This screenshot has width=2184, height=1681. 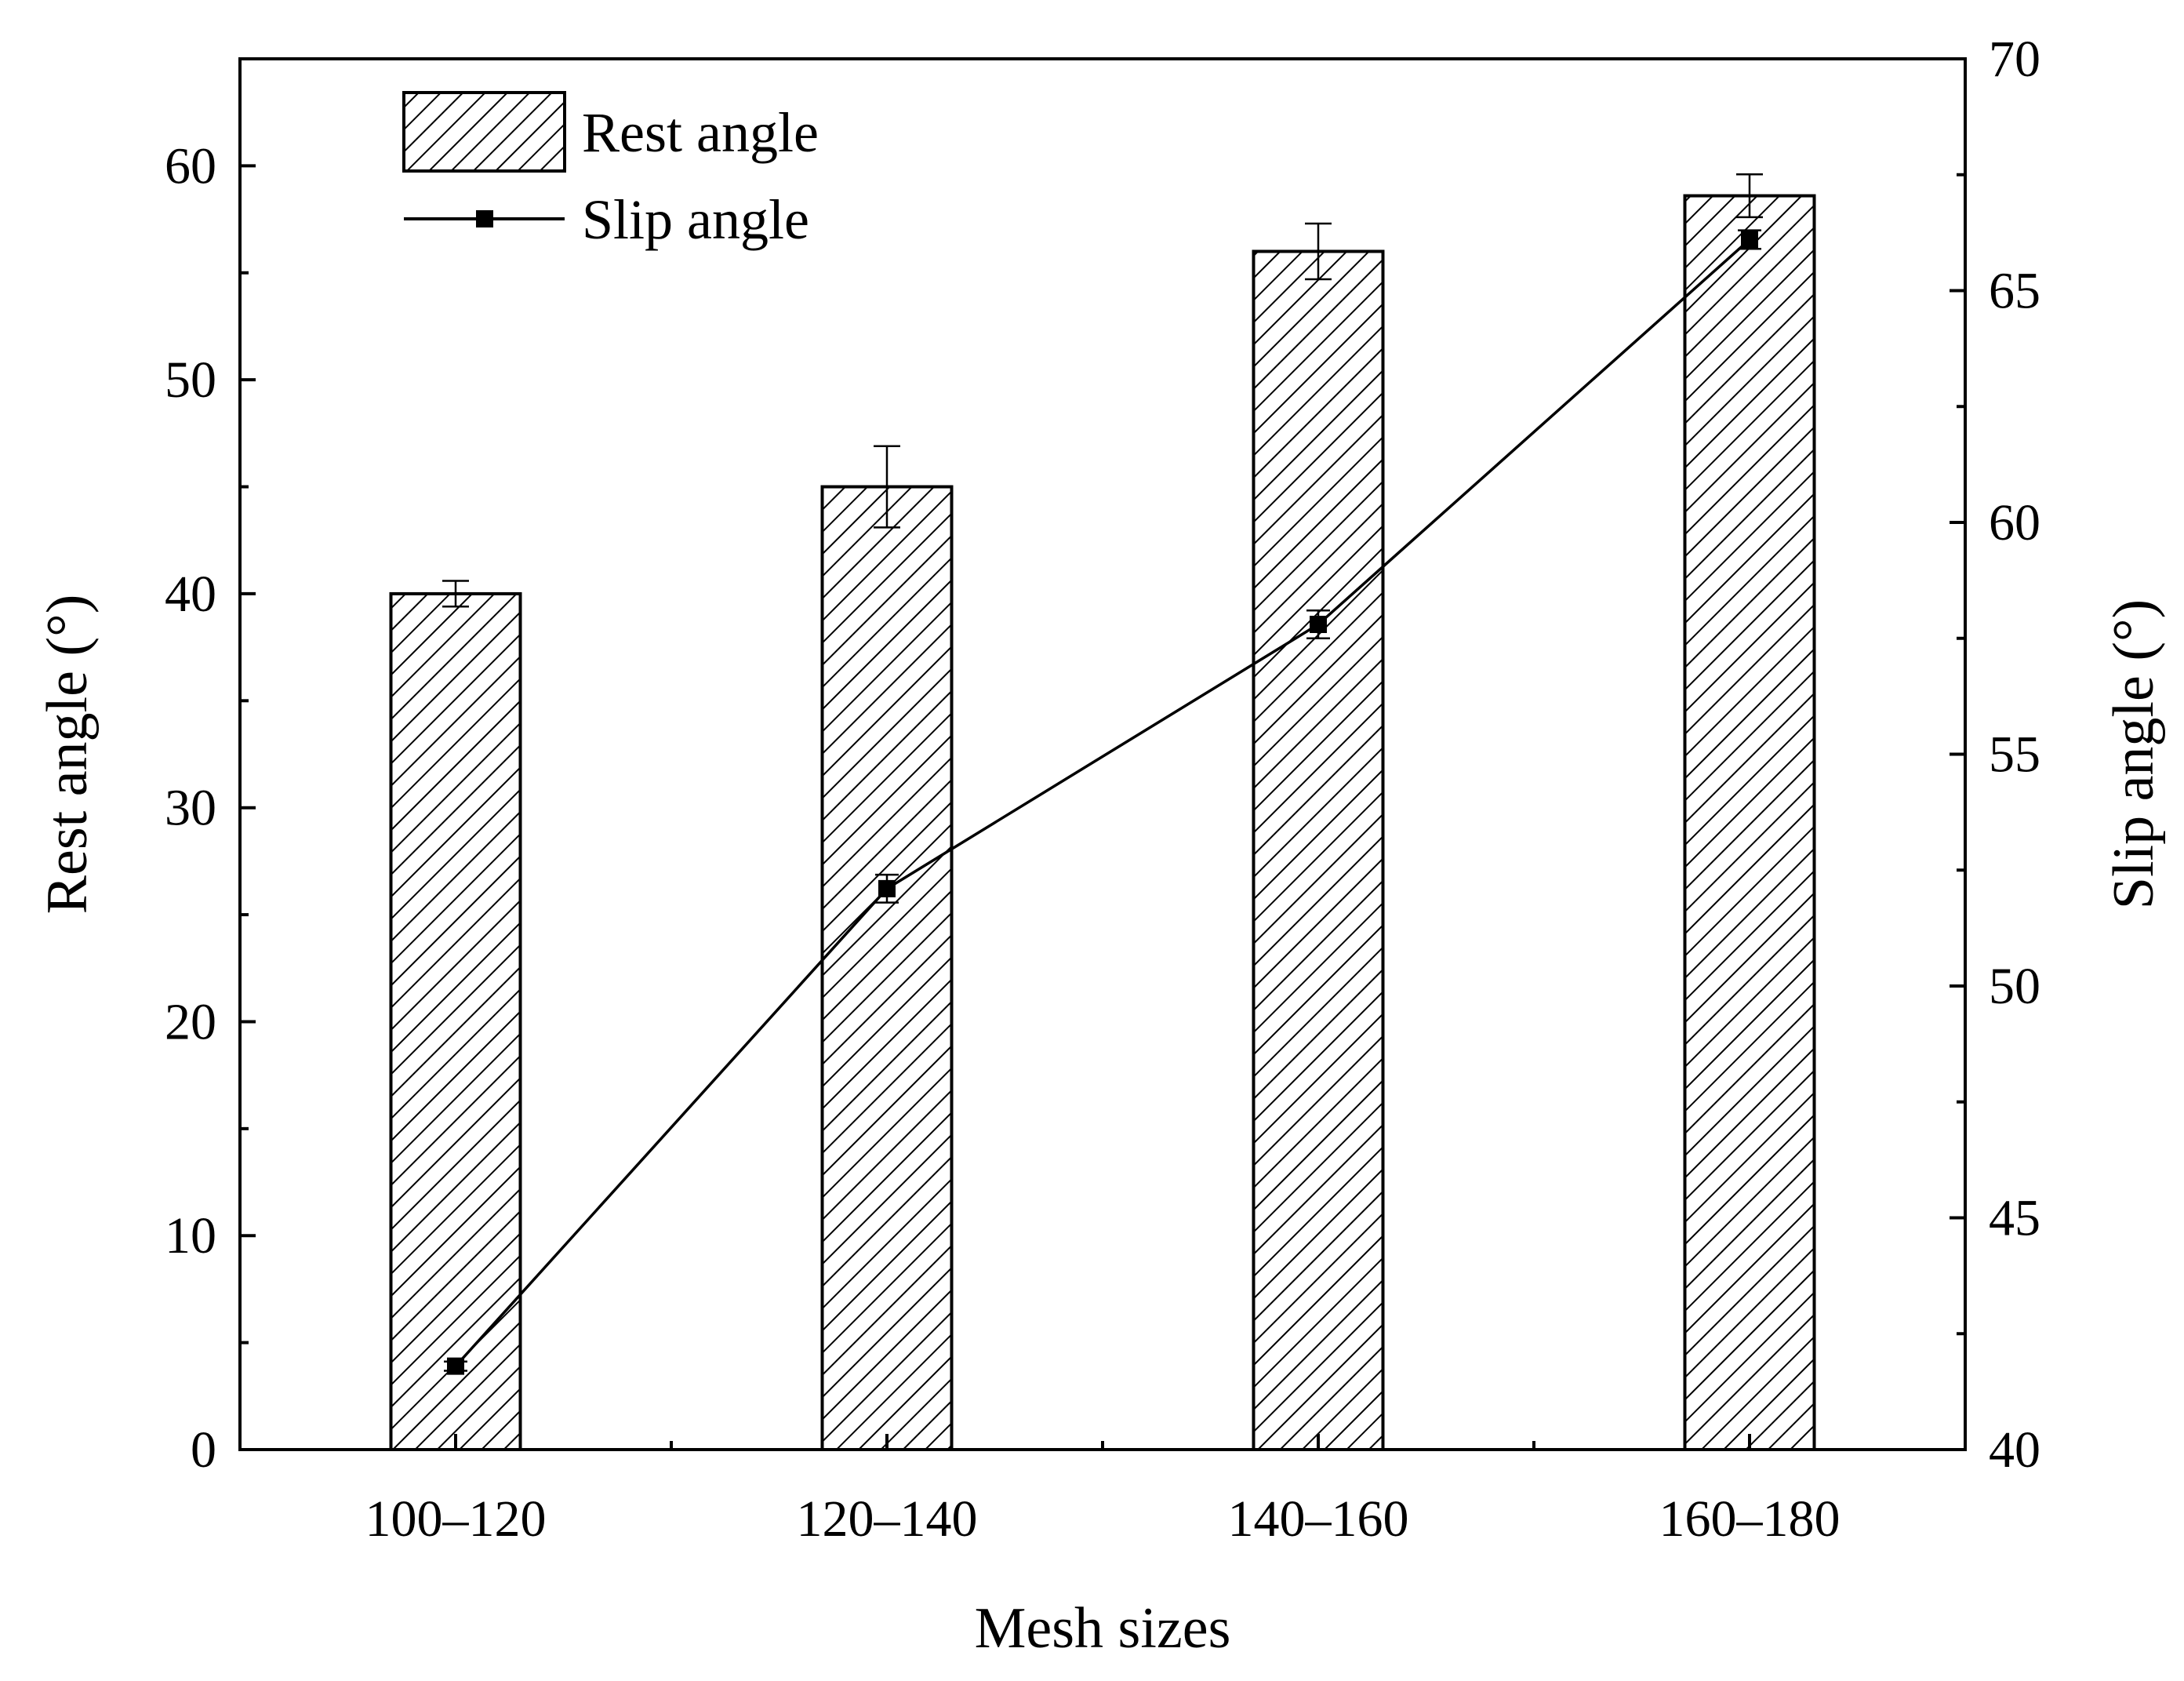 What do you see at coordinates (456, 1519) in the screenshot?
I see `x-tick-label: 100–120` at bounding box center [456, 1519].